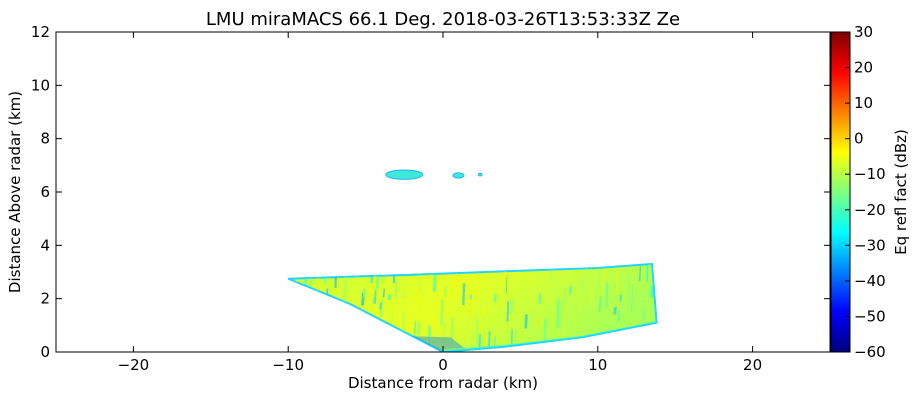 This screenshot has height=400, width=919. What do you see at coordinates (840, 192) in the screenshot?
I see `colorbar-scale` at bounding box center [840, 192].